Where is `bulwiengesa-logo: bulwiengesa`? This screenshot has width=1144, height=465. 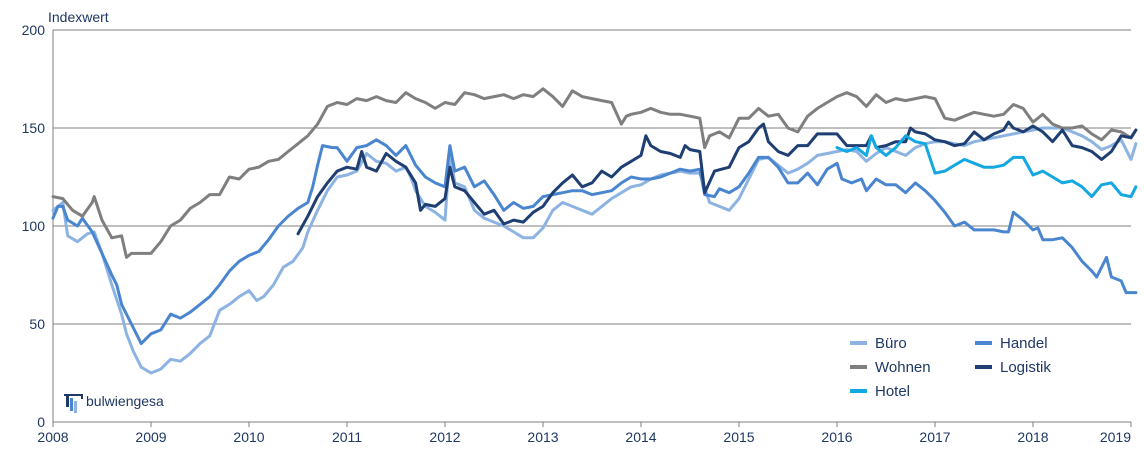
bulwiengesa-logo: bulwiengesa is located at coordinates (114, 403).